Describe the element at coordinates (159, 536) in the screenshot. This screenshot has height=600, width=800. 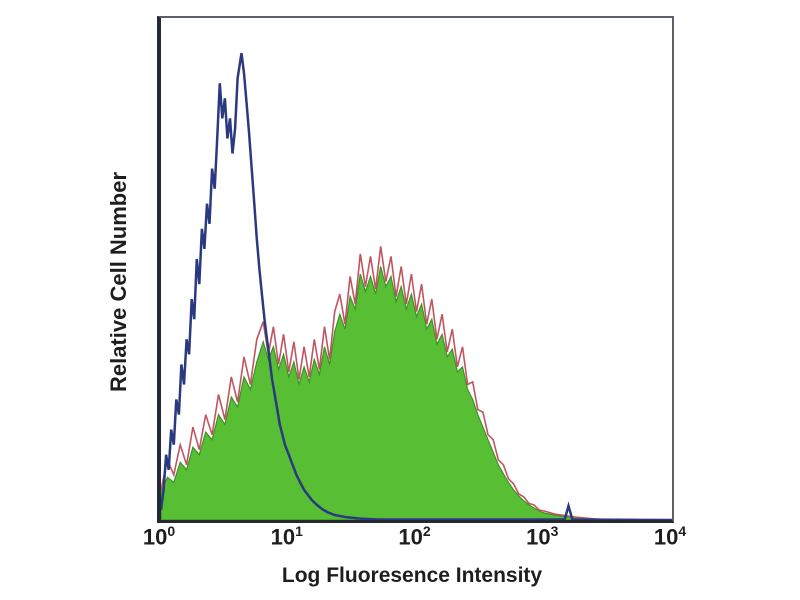
I see `x-tick-10e0: 10⁰` at that location.